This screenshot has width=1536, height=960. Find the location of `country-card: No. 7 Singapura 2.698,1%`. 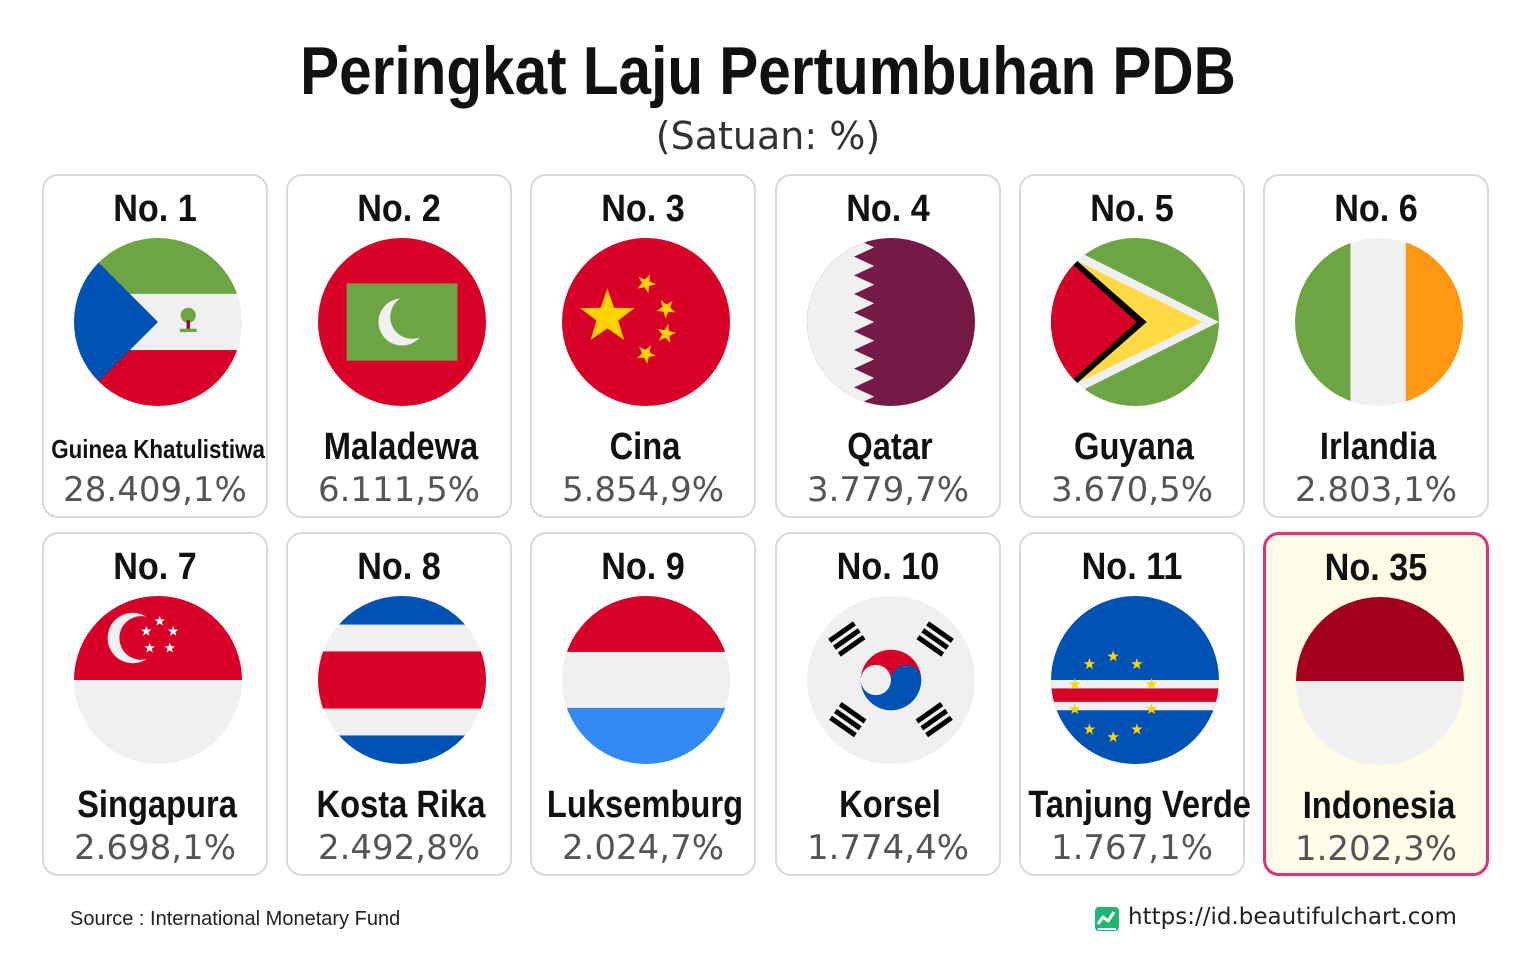

country-card: No. 7 Singapura 2.698,1% is located at coordinates (155, 704).